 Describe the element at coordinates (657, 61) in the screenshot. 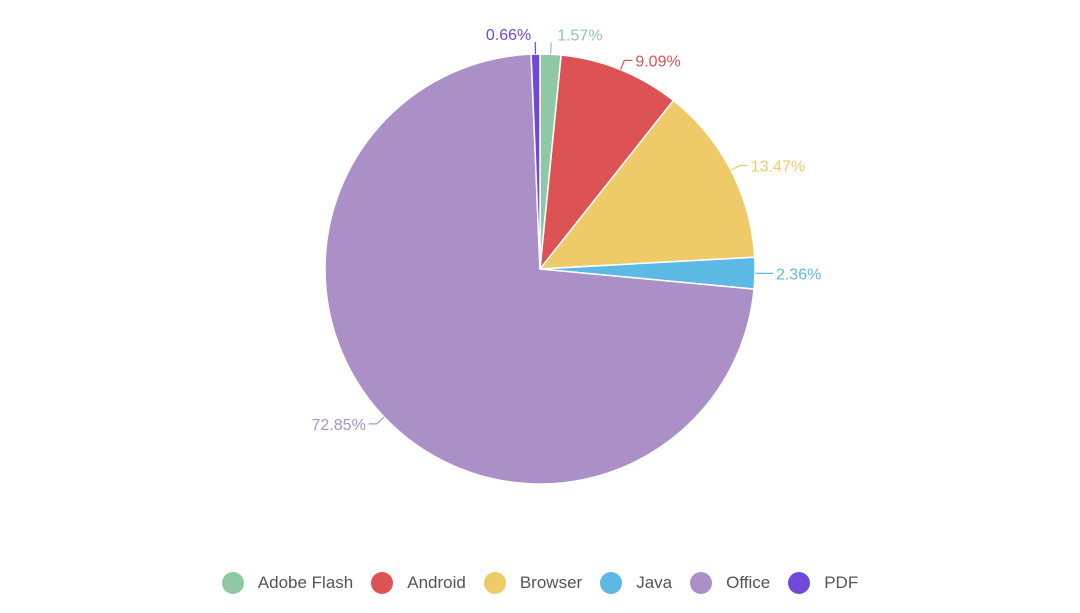

I see `value-label-android: 9.09%` at that location.